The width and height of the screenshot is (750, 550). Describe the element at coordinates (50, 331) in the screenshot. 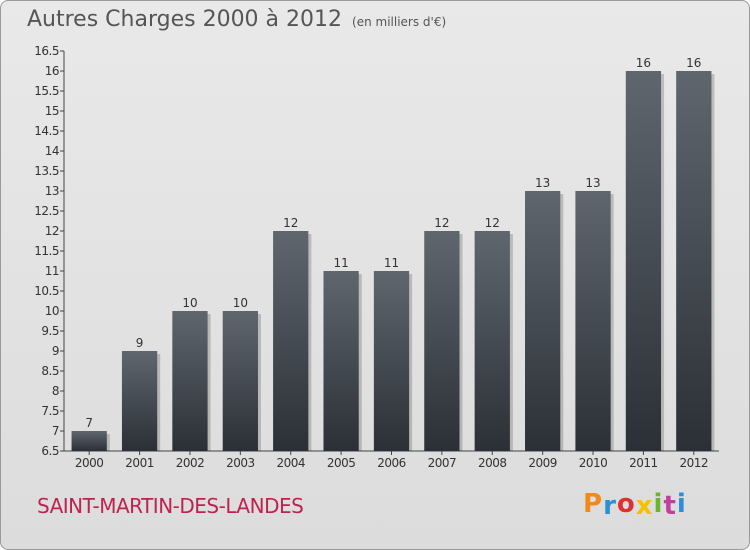

I see `y-tick-label: 9.5` at that location.